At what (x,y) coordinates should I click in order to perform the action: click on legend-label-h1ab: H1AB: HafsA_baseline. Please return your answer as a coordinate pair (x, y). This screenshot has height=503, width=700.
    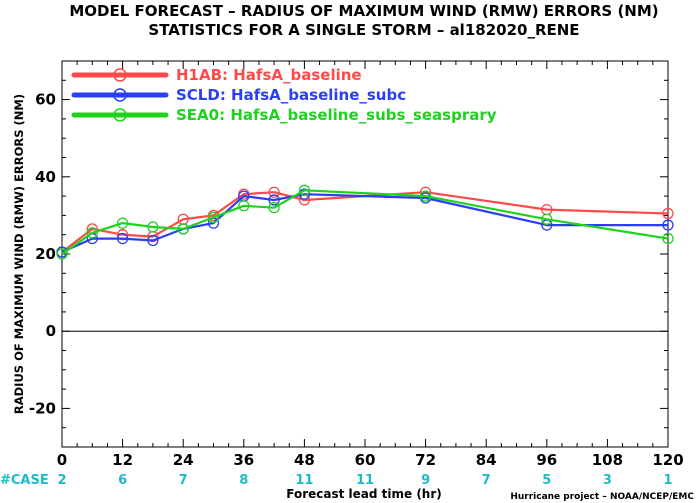
    Looking at the image, I should click on (269, 75).